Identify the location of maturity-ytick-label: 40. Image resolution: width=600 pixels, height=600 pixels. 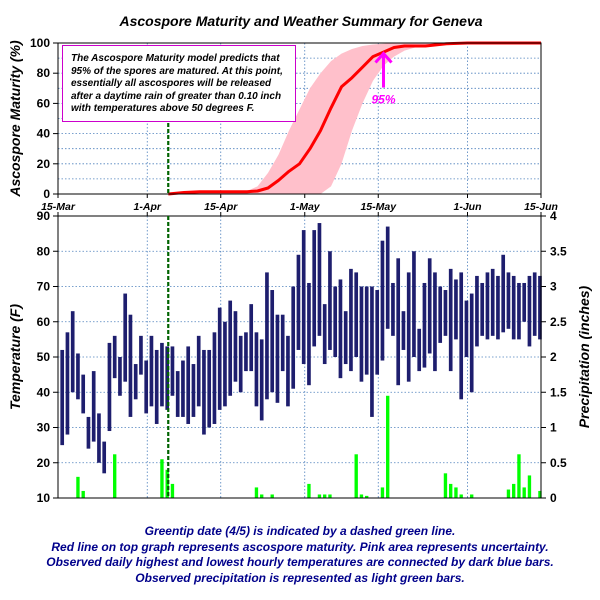
(44, 134).